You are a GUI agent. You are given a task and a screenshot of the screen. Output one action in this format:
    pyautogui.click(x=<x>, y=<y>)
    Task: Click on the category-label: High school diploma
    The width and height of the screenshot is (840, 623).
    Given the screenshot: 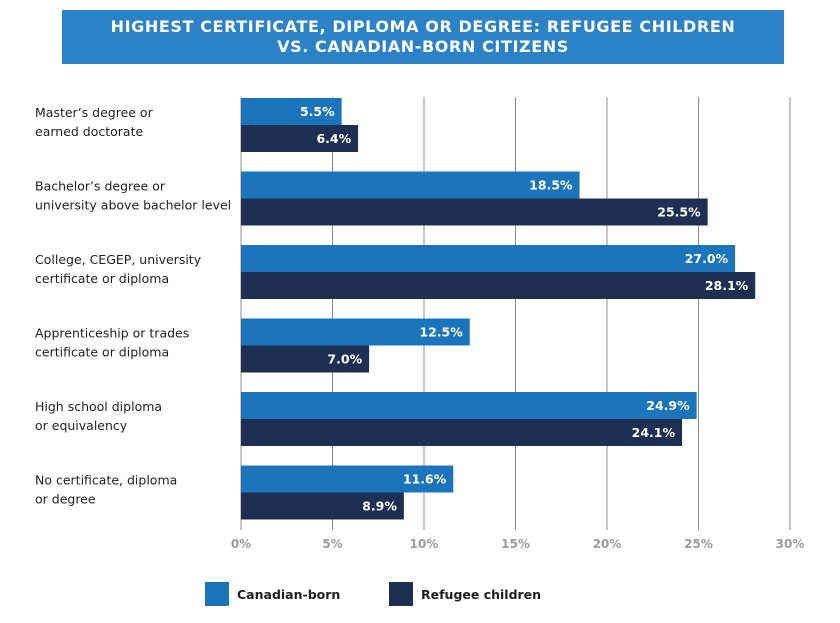 What is the action you would take?
    pyautogui.click(x=98, y=406)
    